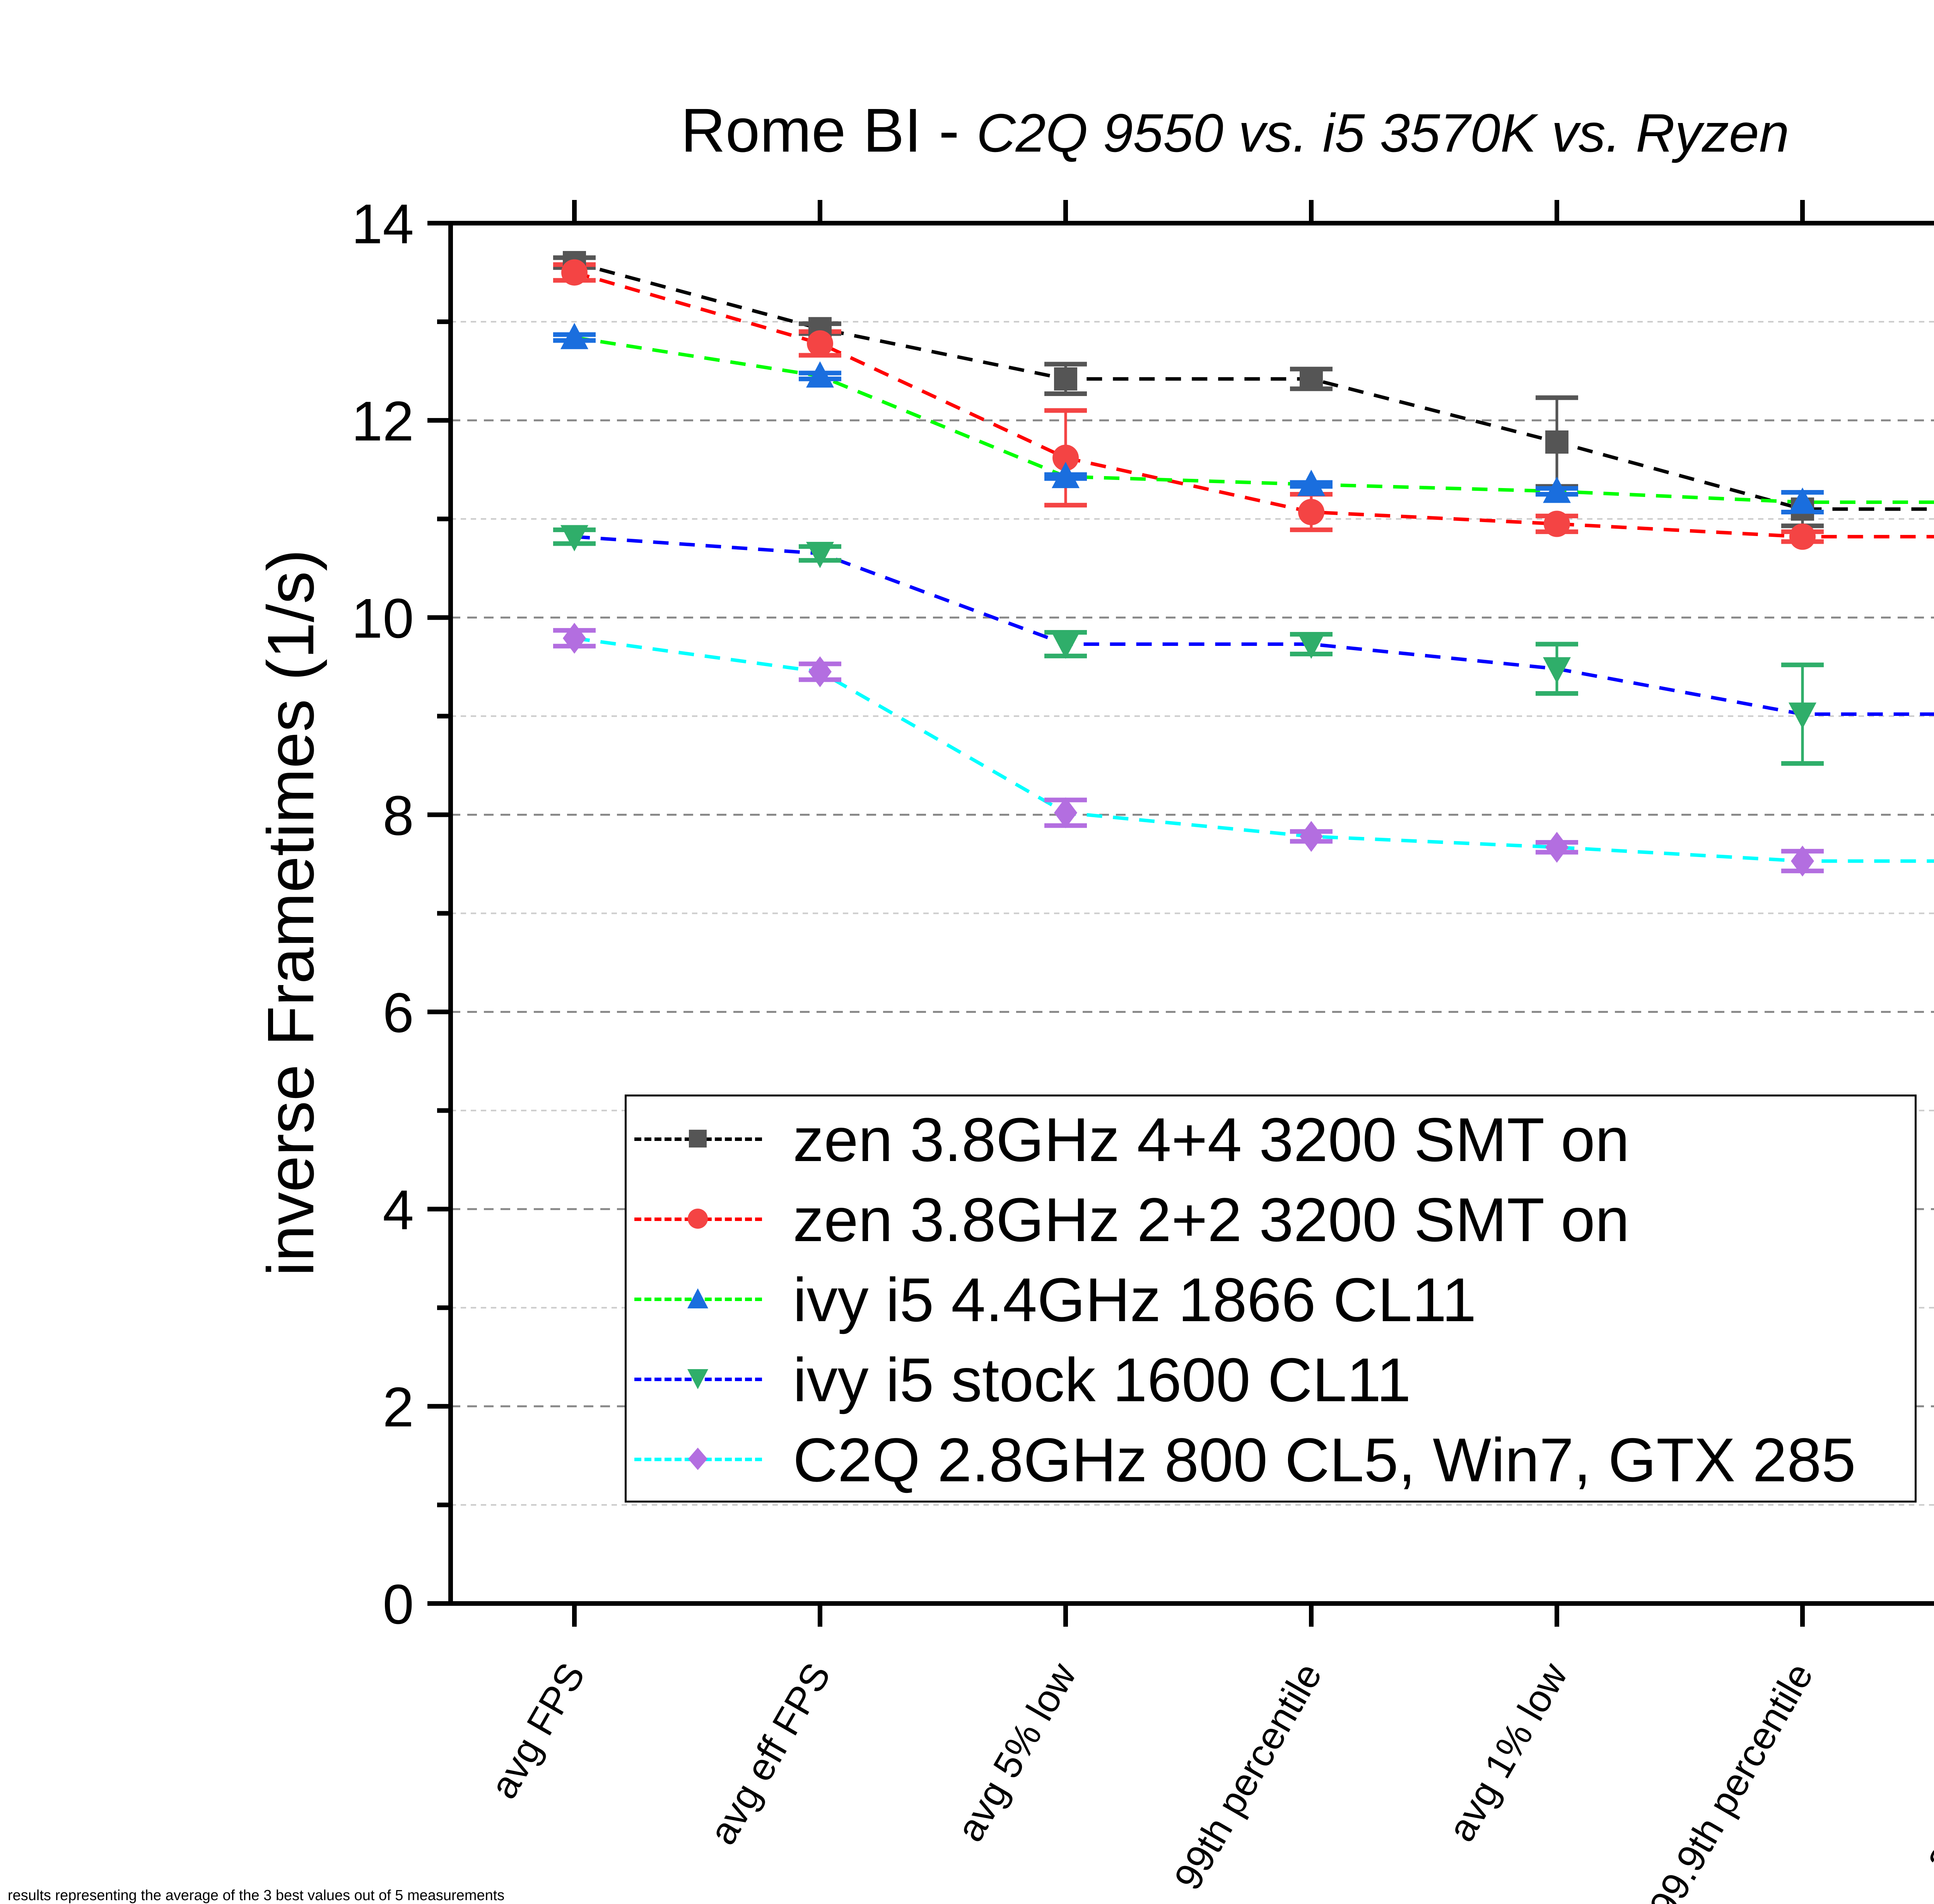 This screenshot has height=1904, width=1934. Describe the element at coordinates (1924, 1766) in the screenshot. I see `x-tick-label: avg 0.1% low` at that location.